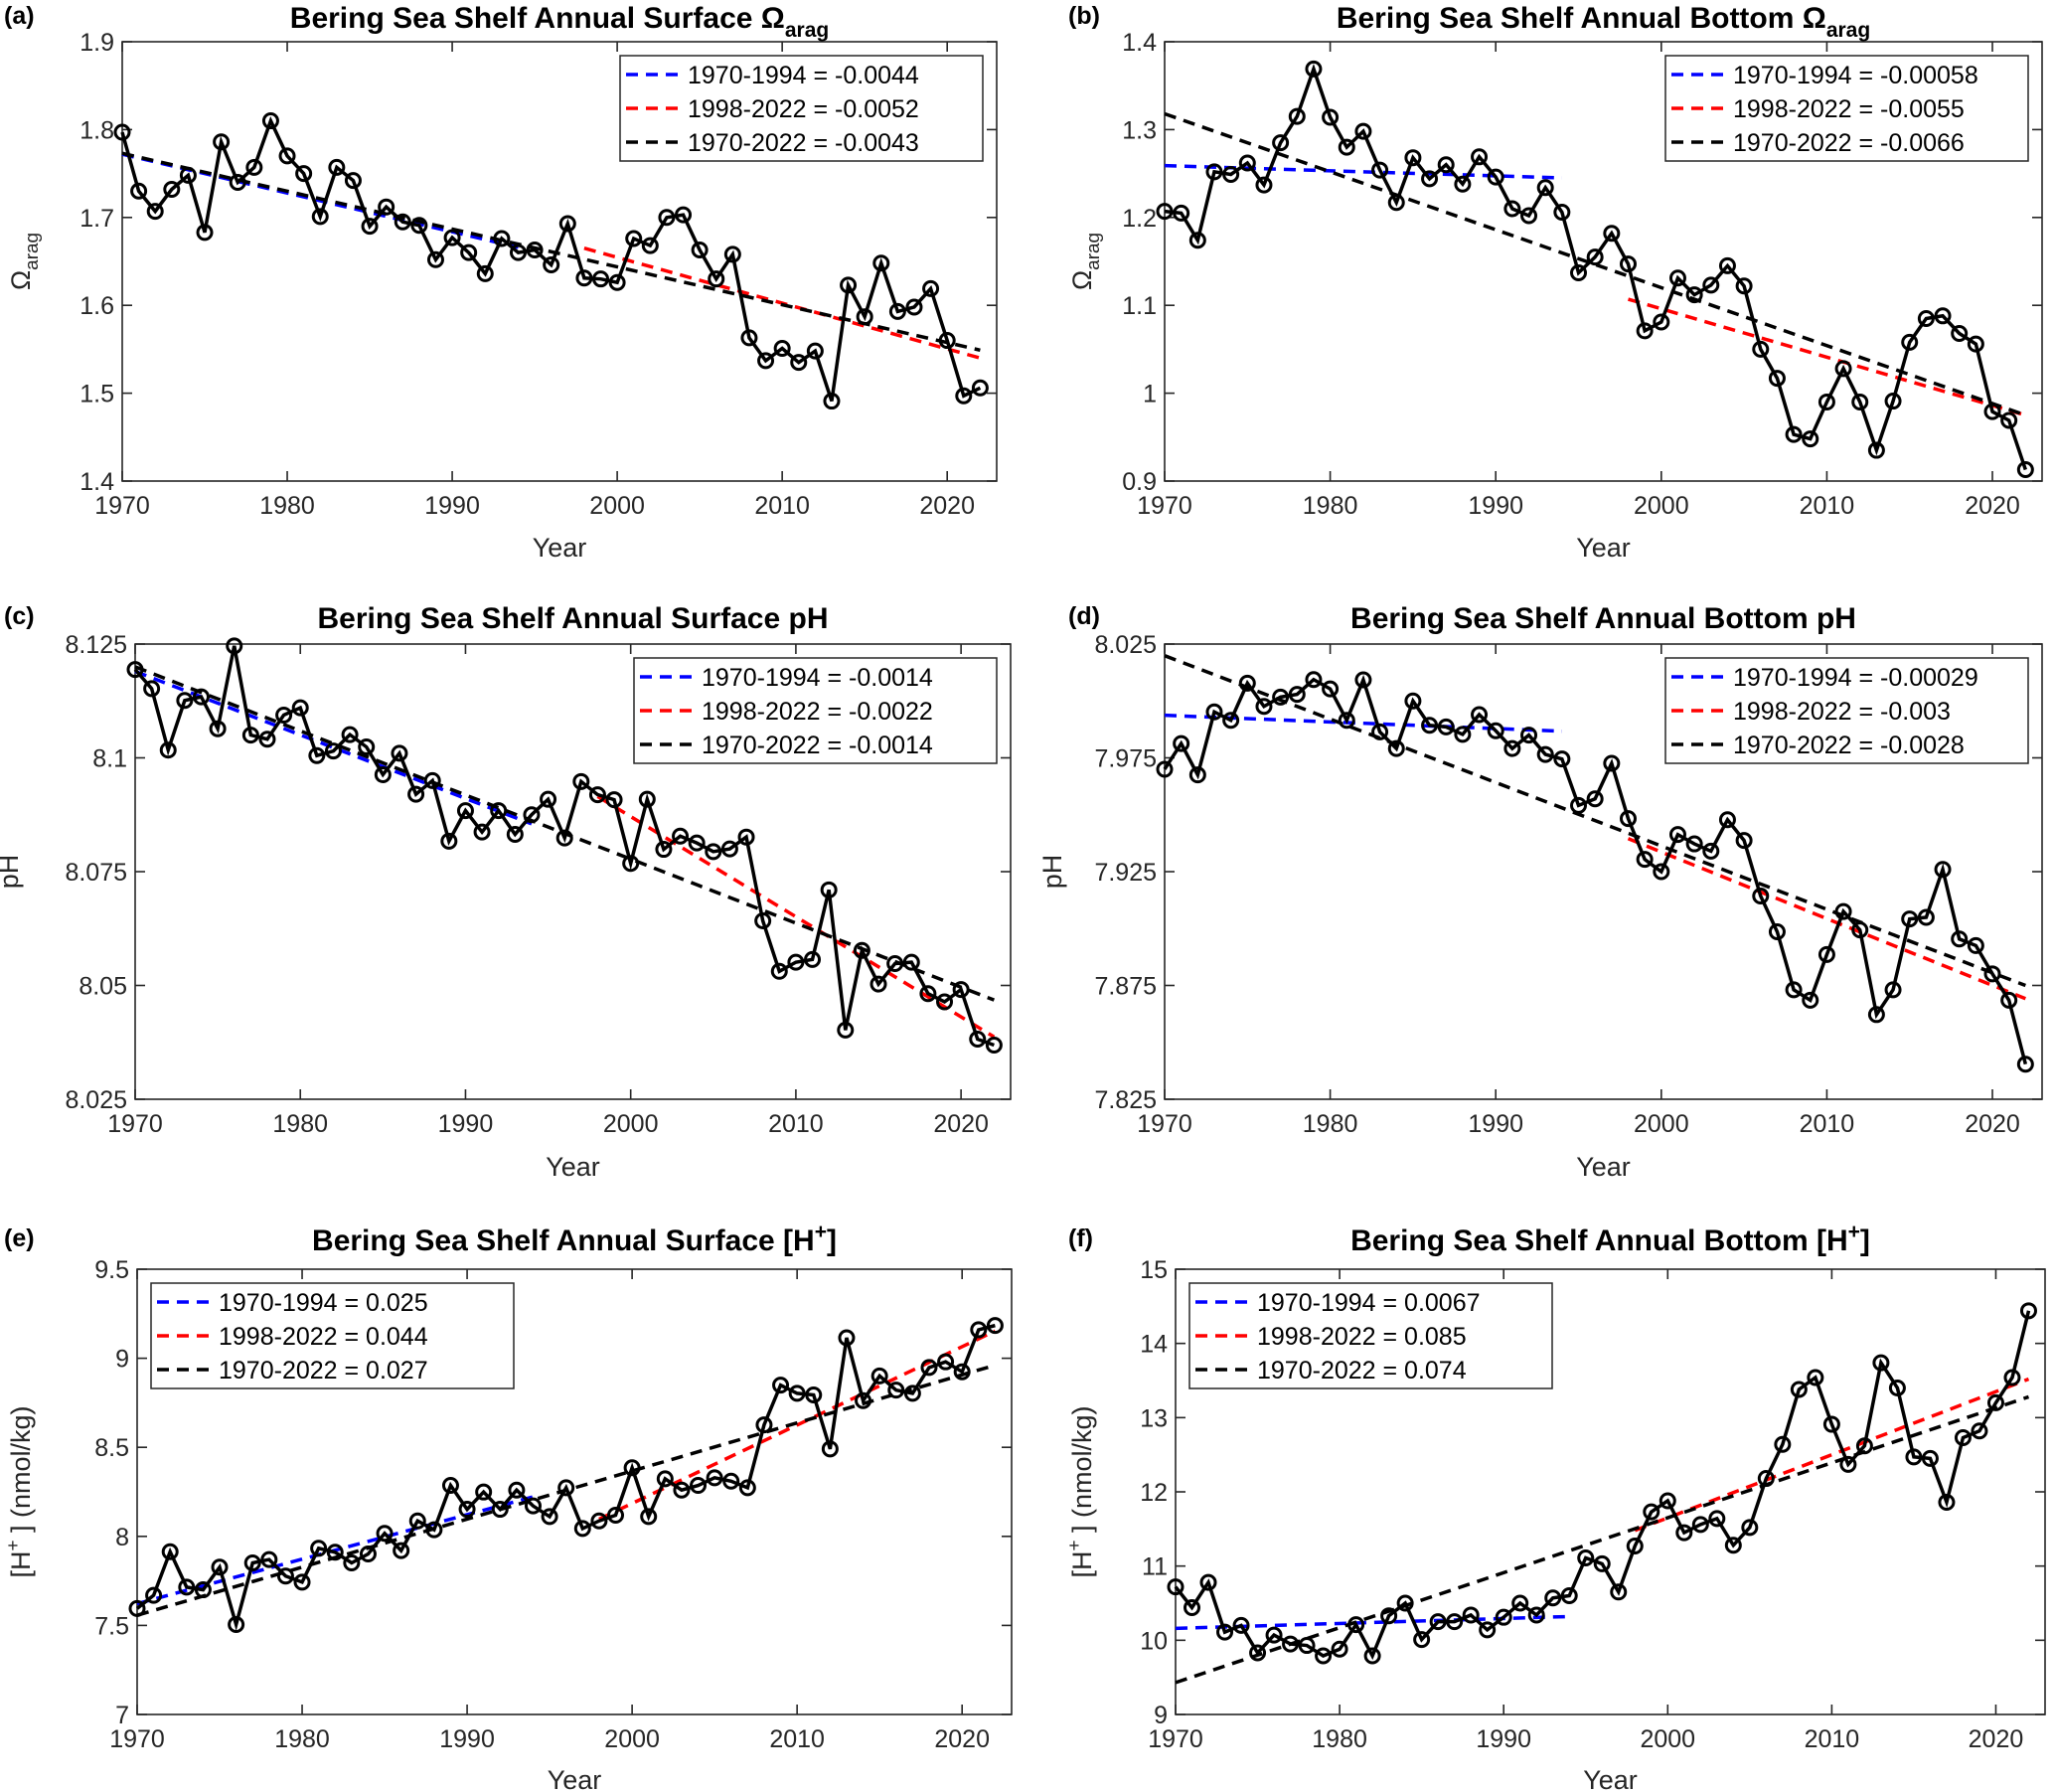  What do you see at coordinates (1154, 1418) in the screenshot?
I see `y-tick-label: 13` at bounding box center [1154, 1418].